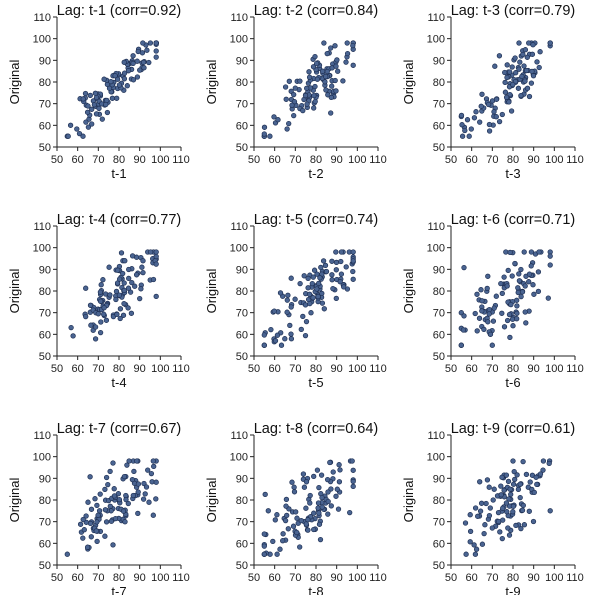 The height and width of the screenshot is (595, 600). What do you see at coordinates (316, 11) in the screenshot?
I see `subplot-title: Lag: t-2 (corr=0.84)` at bounding box center [316, 11].